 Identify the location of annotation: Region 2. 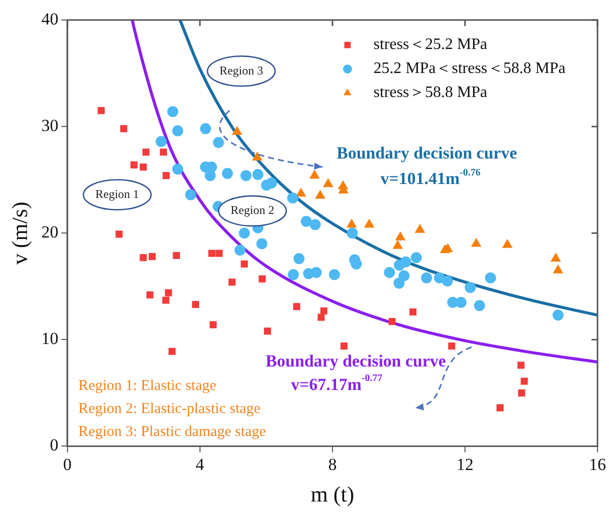
(252, 210).